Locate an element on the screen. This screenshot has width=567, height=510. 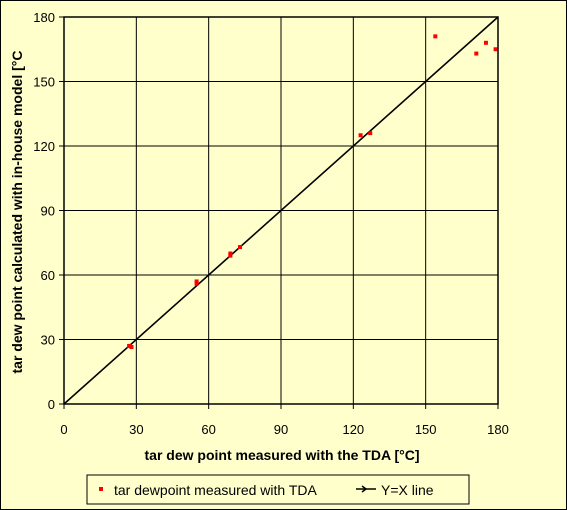
x-tick-label: 30 is located at coordinates (136, 429).